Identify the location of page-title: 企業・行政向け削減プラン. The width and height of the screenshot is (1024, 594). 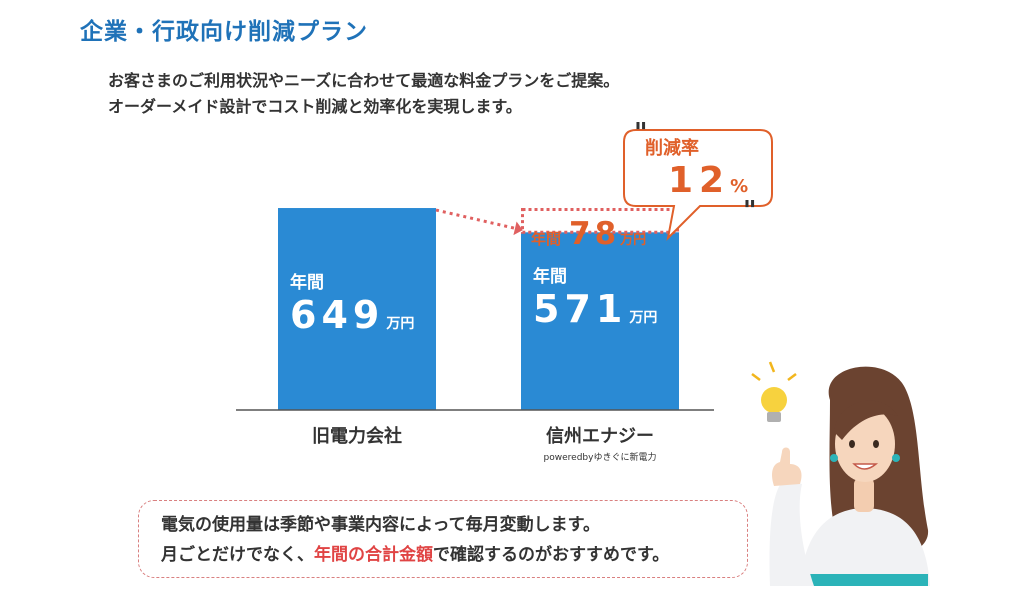
(224, 32).